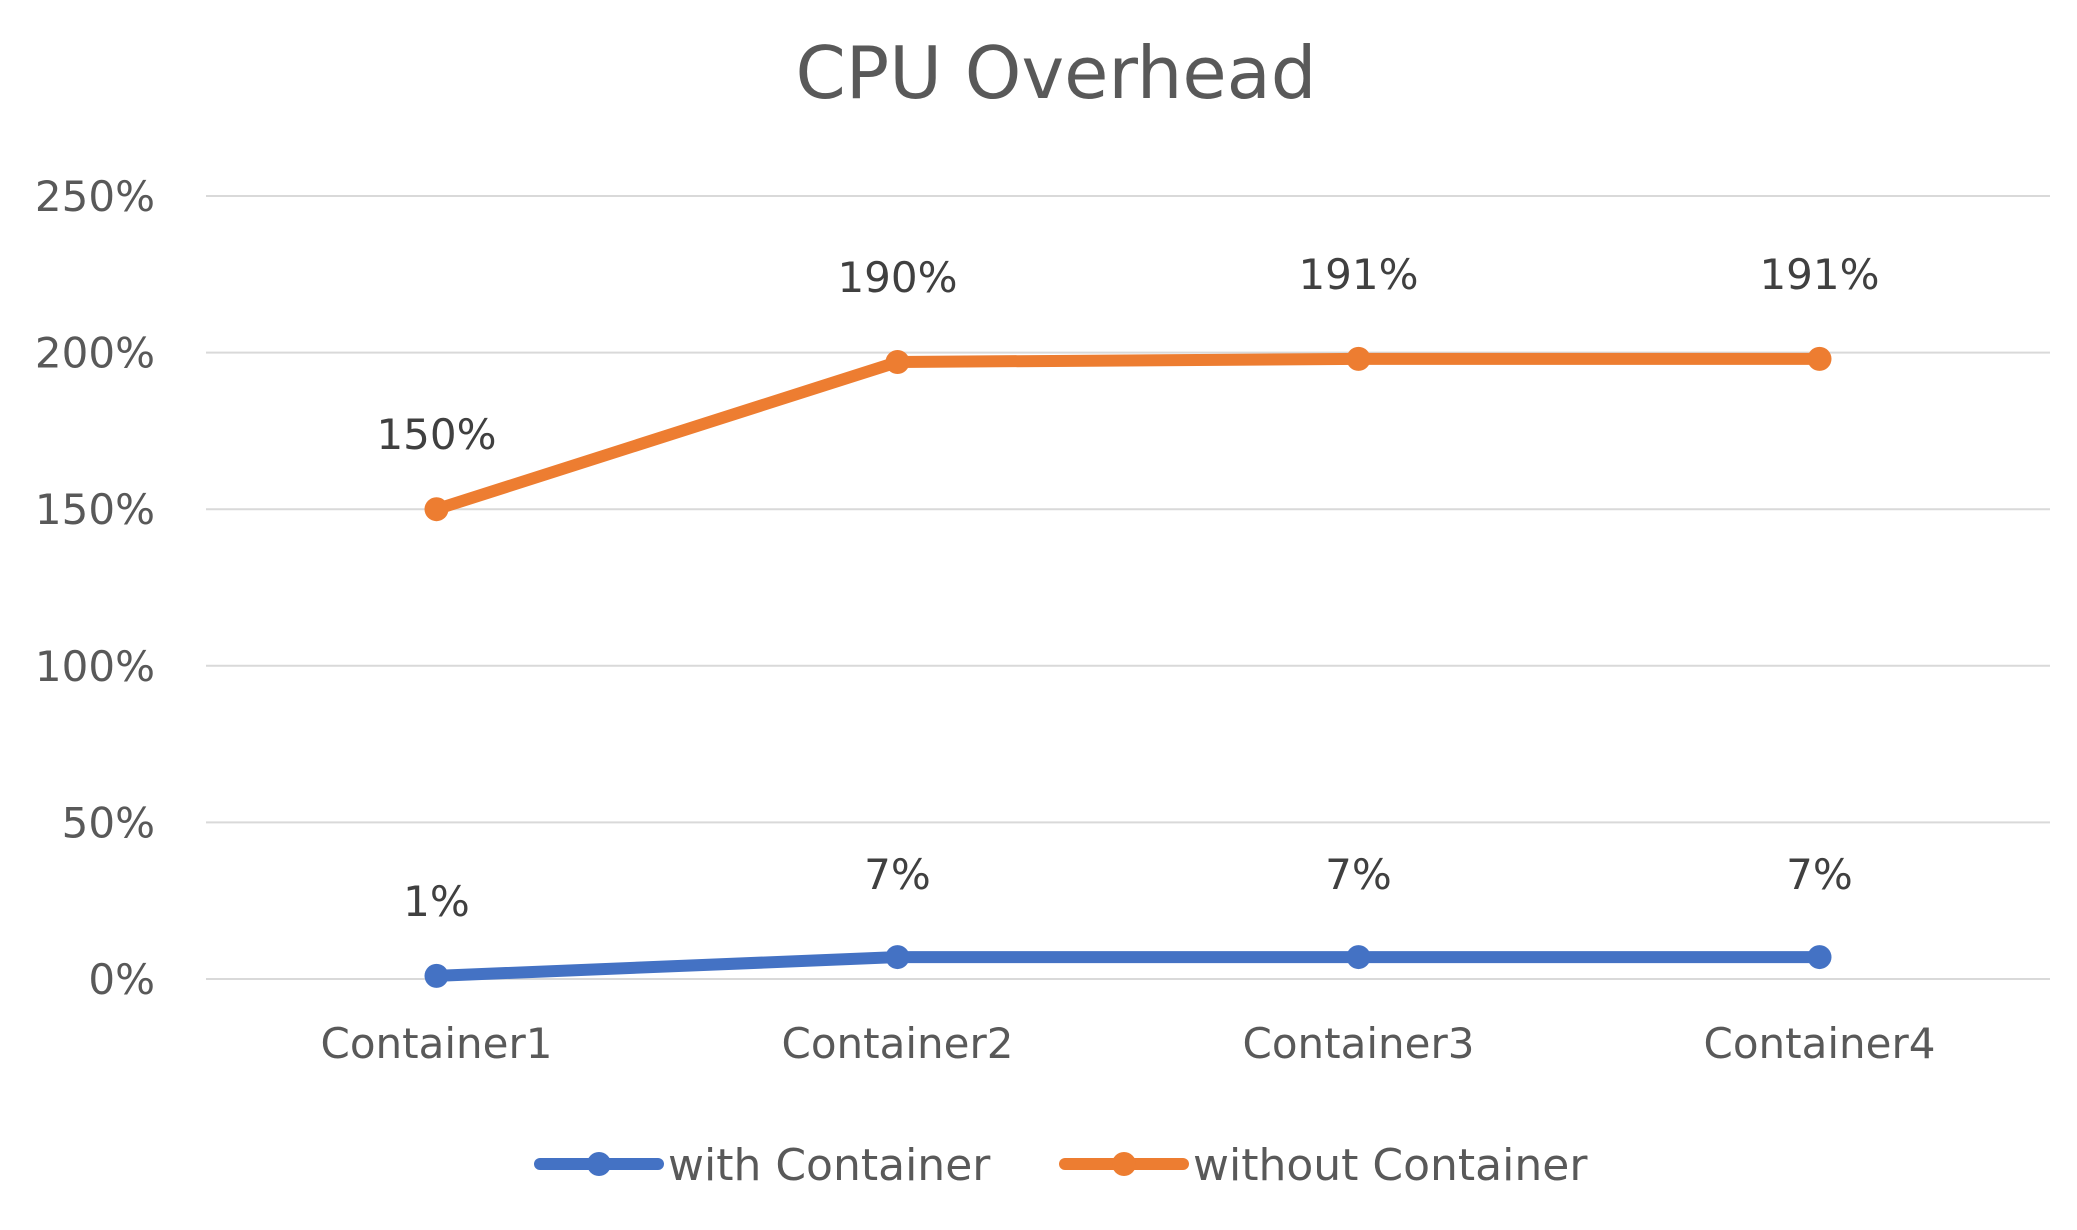  What do you see at coordinates (95, 588) in the screenshot?
I see `y-axis-ticks: 0% 50% 100% 150% 200% 250%` at bounding box center [95, 588].